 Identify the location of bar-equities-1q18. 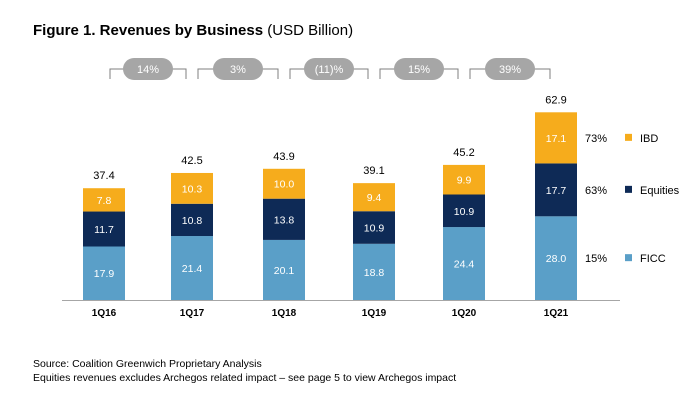
(284, 219).